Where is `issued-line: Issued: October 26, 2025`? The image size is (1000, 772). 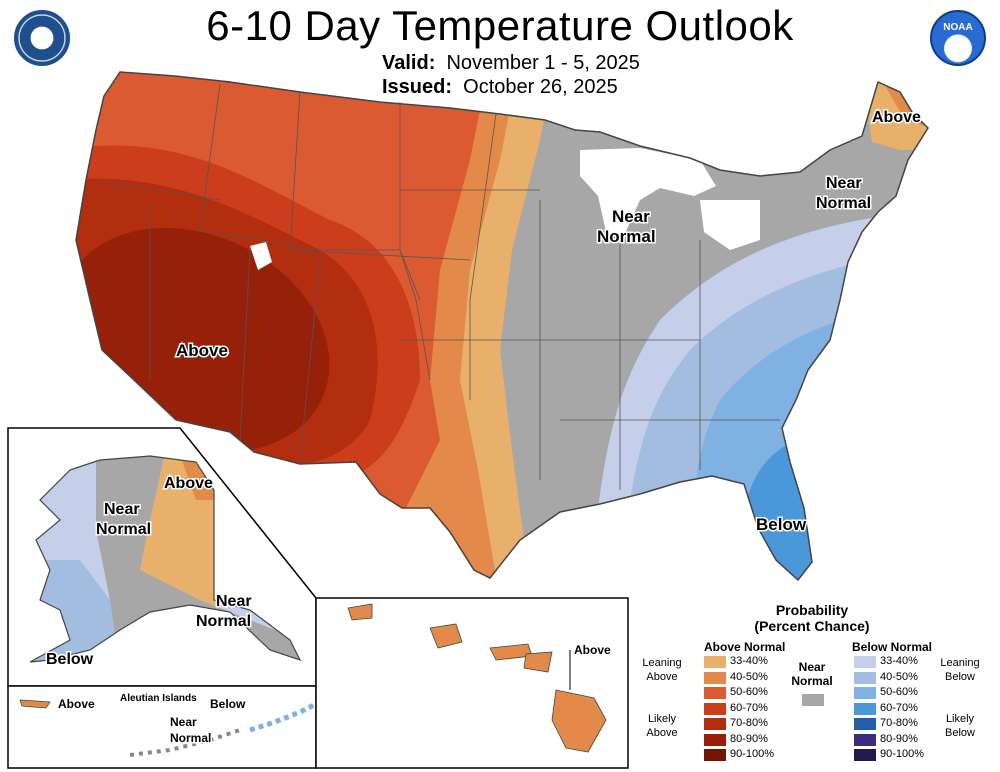 issued-line: Issued: October 26, 2025 is located at coordinates (500, 87).